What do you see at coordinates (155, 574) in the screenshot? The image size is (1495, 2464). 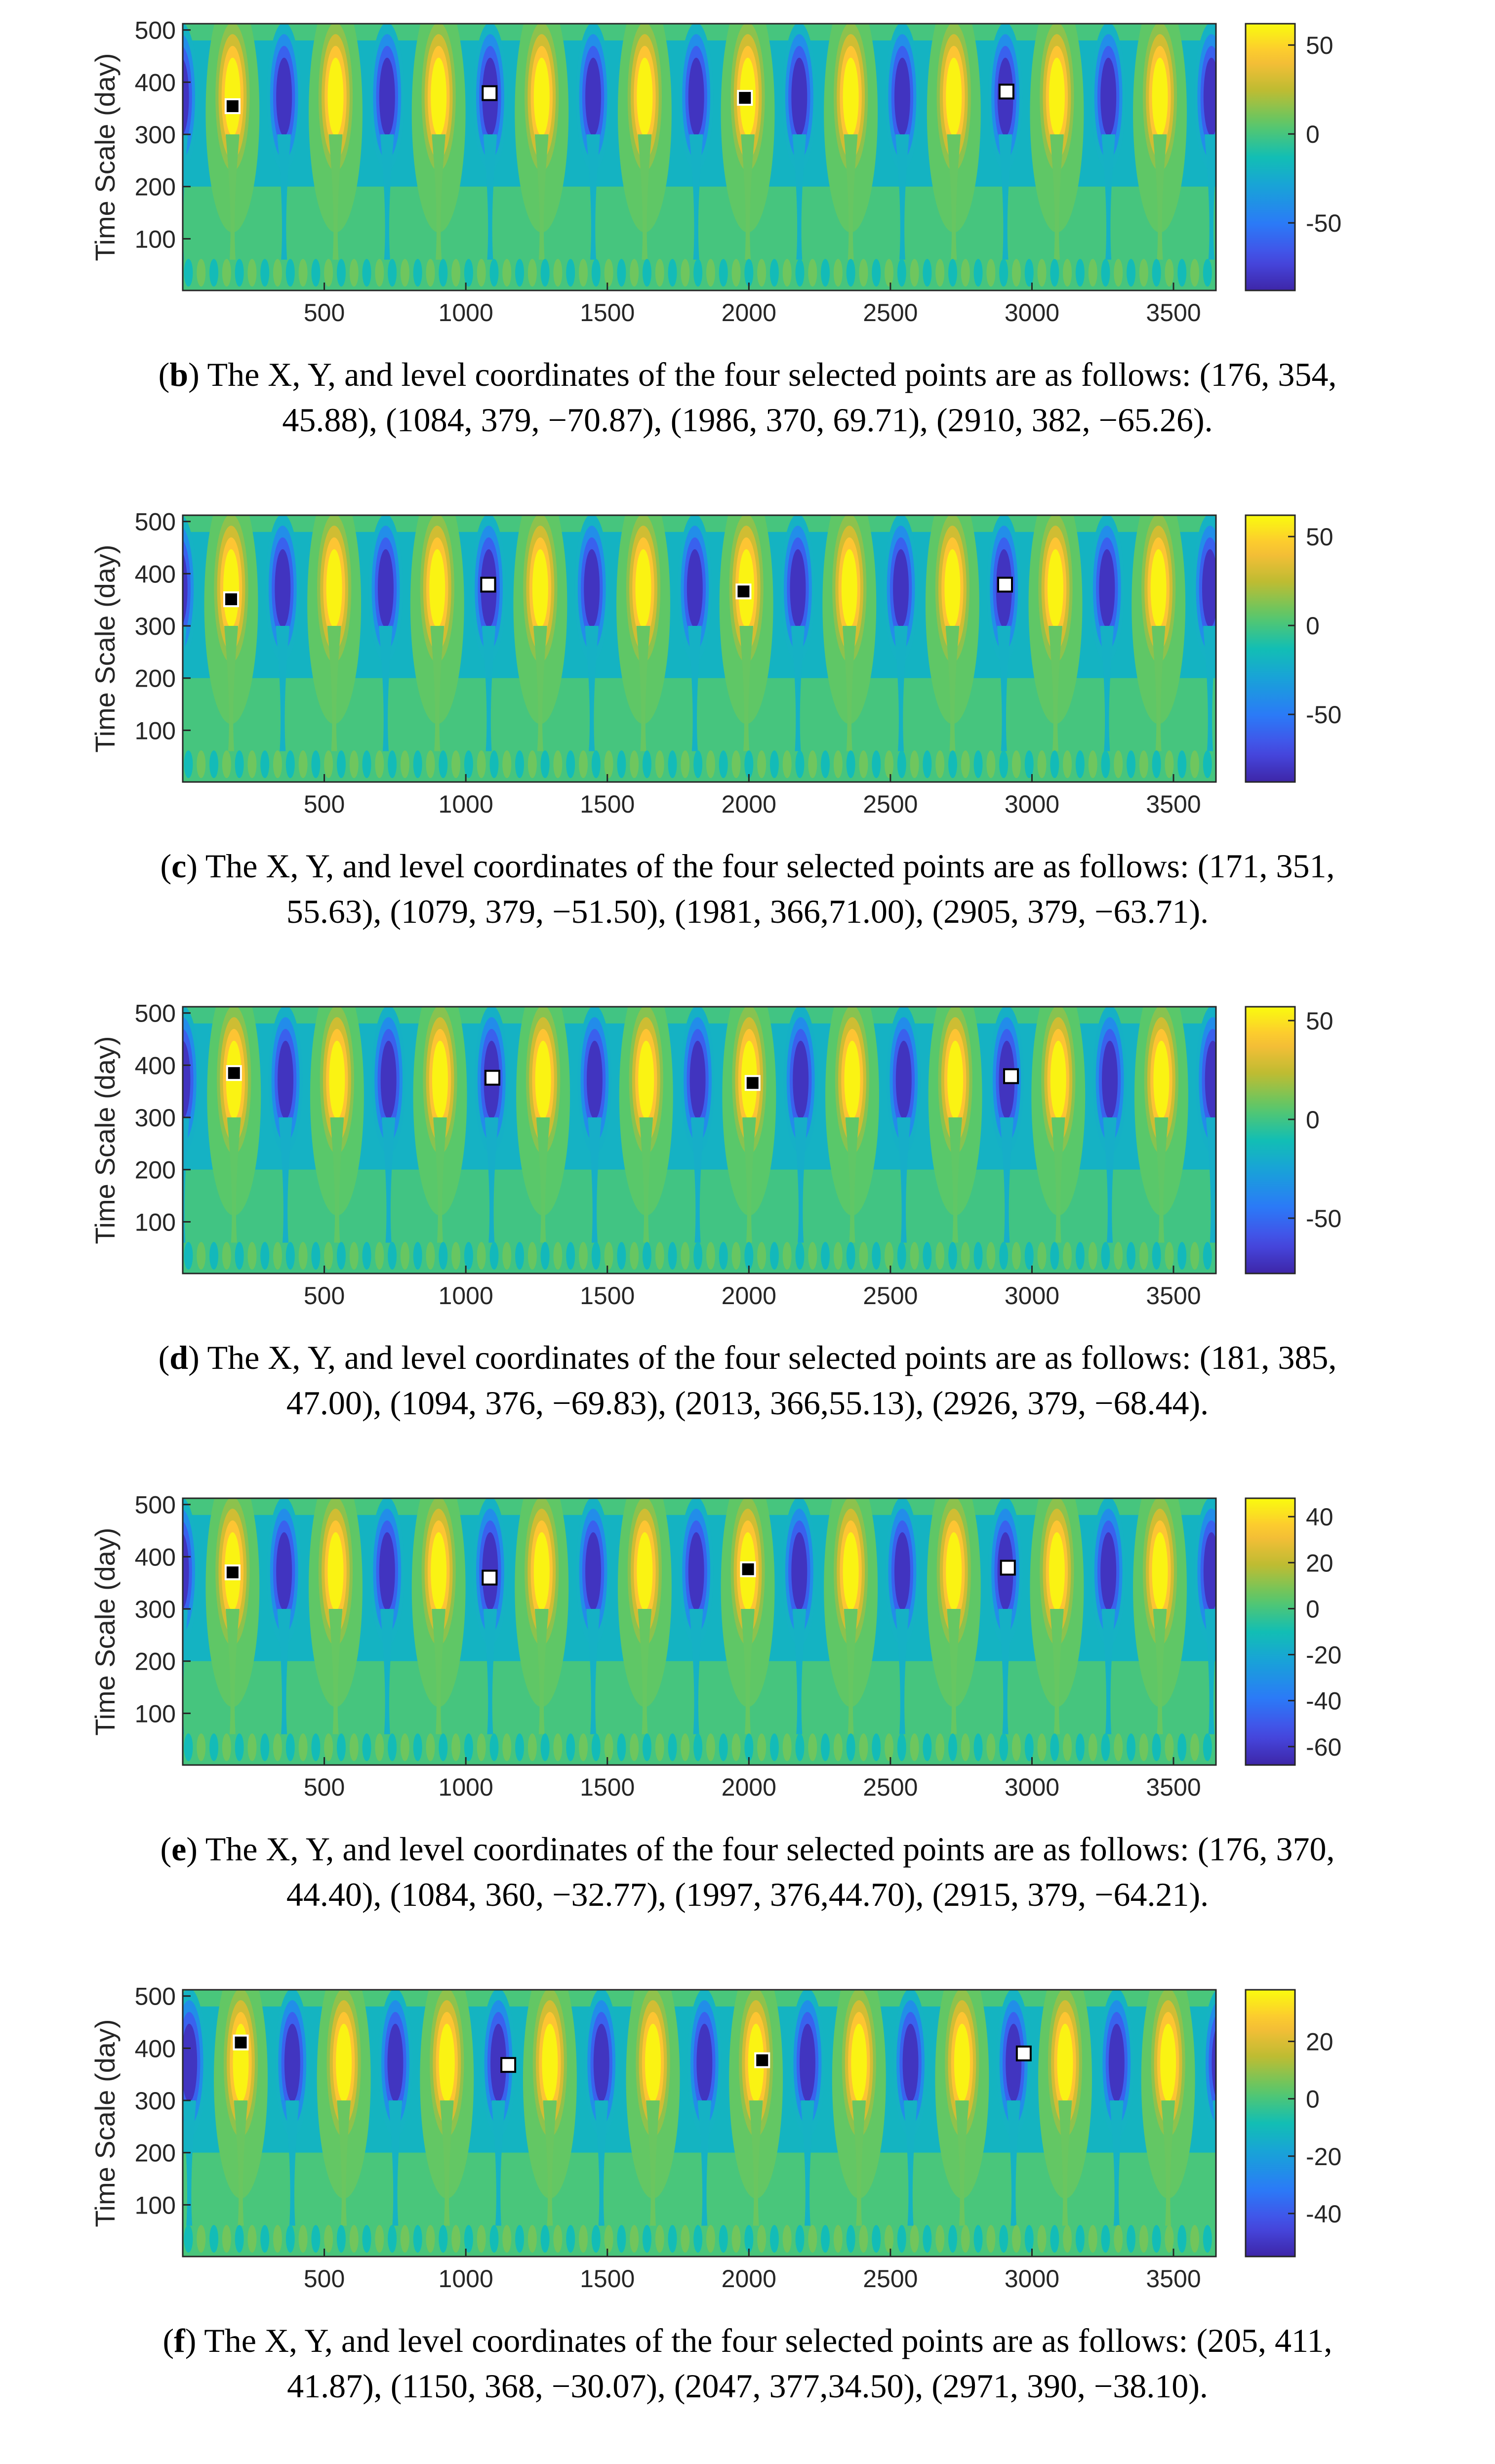 I see `y-tick-label: 400` at bounding box center [155, 574].